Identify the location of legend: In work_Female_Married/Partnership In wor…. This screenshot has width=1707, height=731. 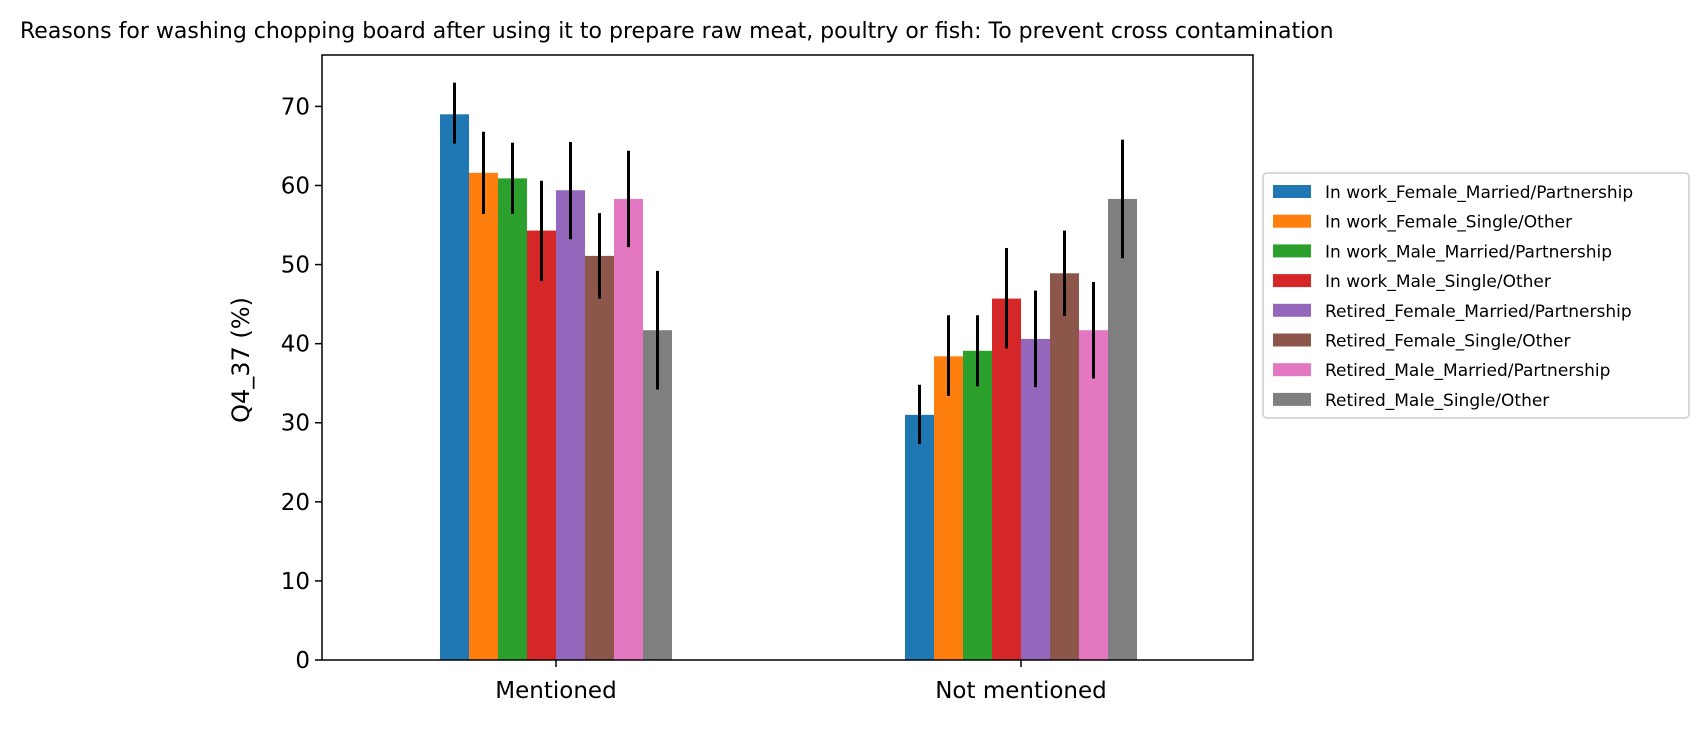
(1476, 295).